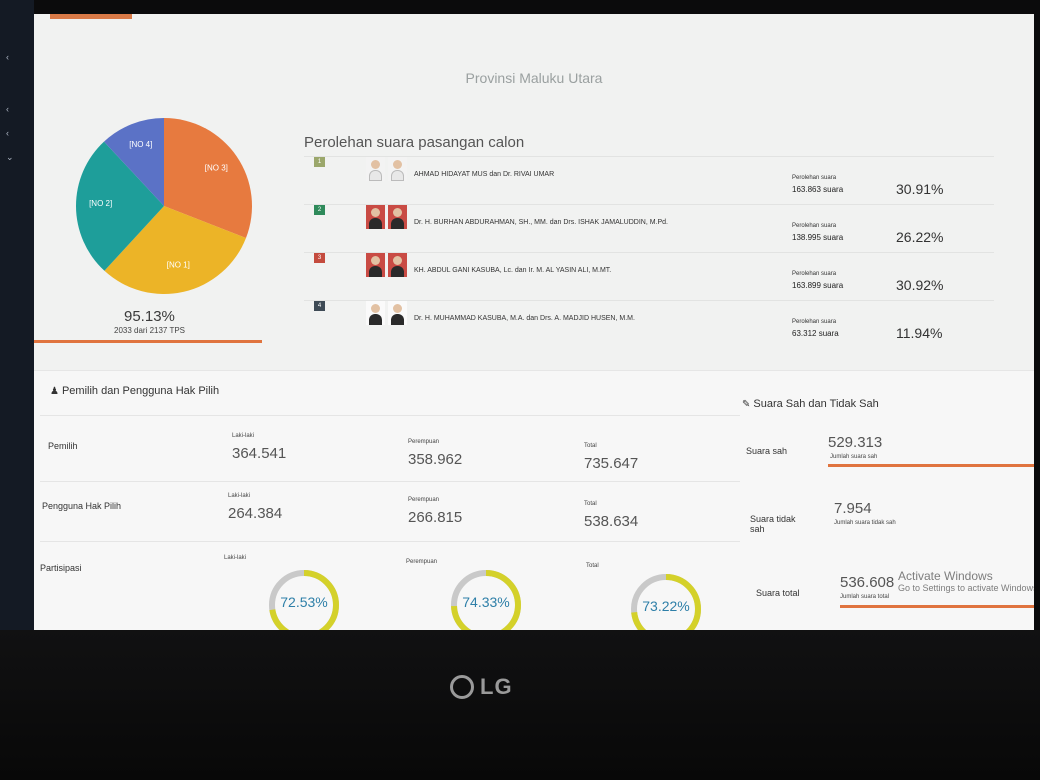 The image size is (1040, 780). What do you see at coordinates (773, 524) in the screenshot?
I see `invalid-row-label: Suara tidak sah` at bounding box center [773, 524].